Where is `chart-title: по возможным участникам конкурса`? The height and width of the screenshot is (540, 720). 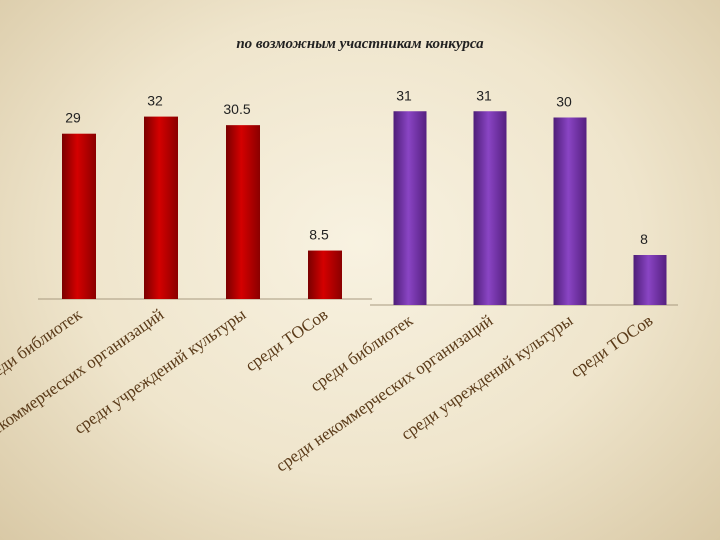 chart-title: по возможным участникам конкурса is located at coordinates (360, 44).